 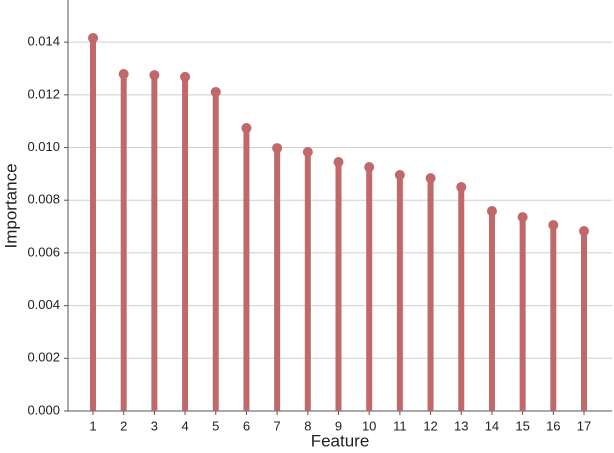 What do you see at coordinates (215, 425) in the screenshot?
I see `x-tick-label: 5` at bounding box center [215, 425].